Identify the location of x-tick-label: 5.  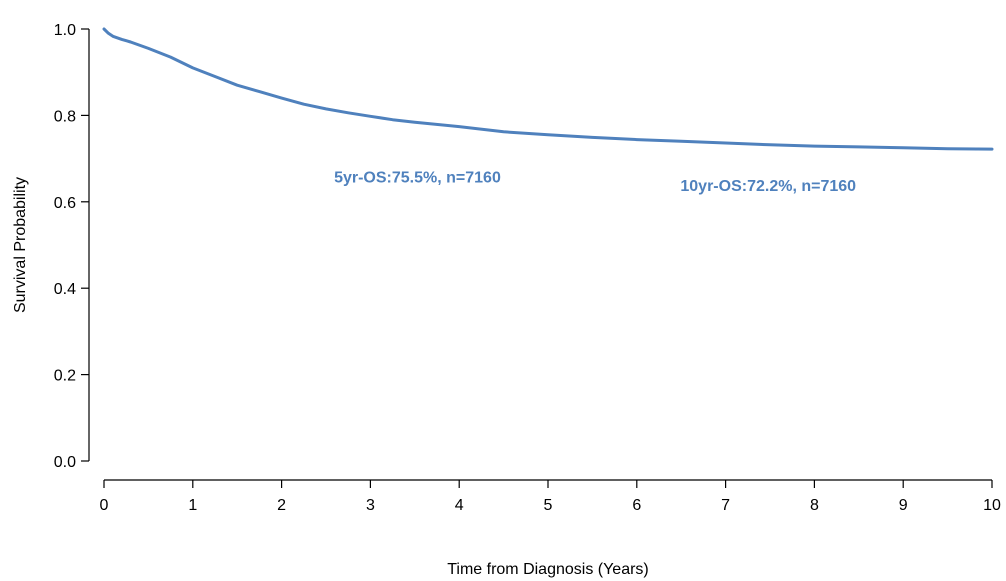
(548, 505).